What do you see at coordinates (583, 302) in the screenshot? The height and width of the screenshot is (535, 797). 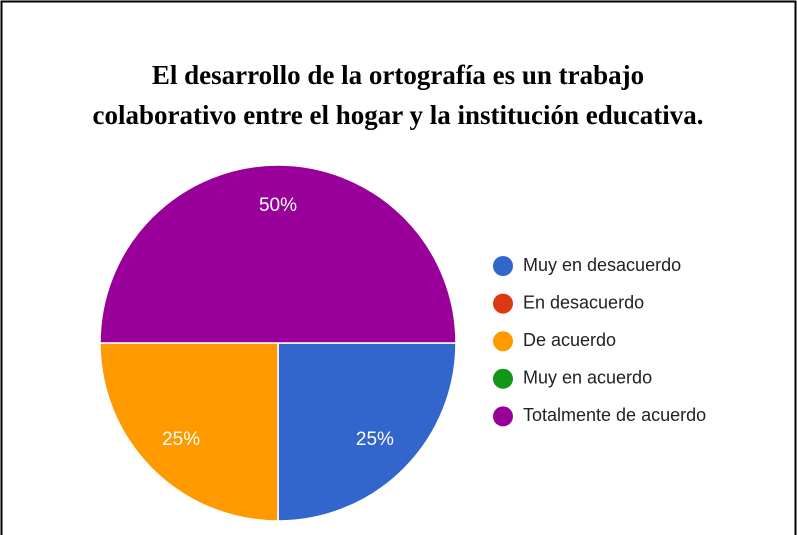 I see `legend-label: En desacuerdo` at bounding box center [583, 302].